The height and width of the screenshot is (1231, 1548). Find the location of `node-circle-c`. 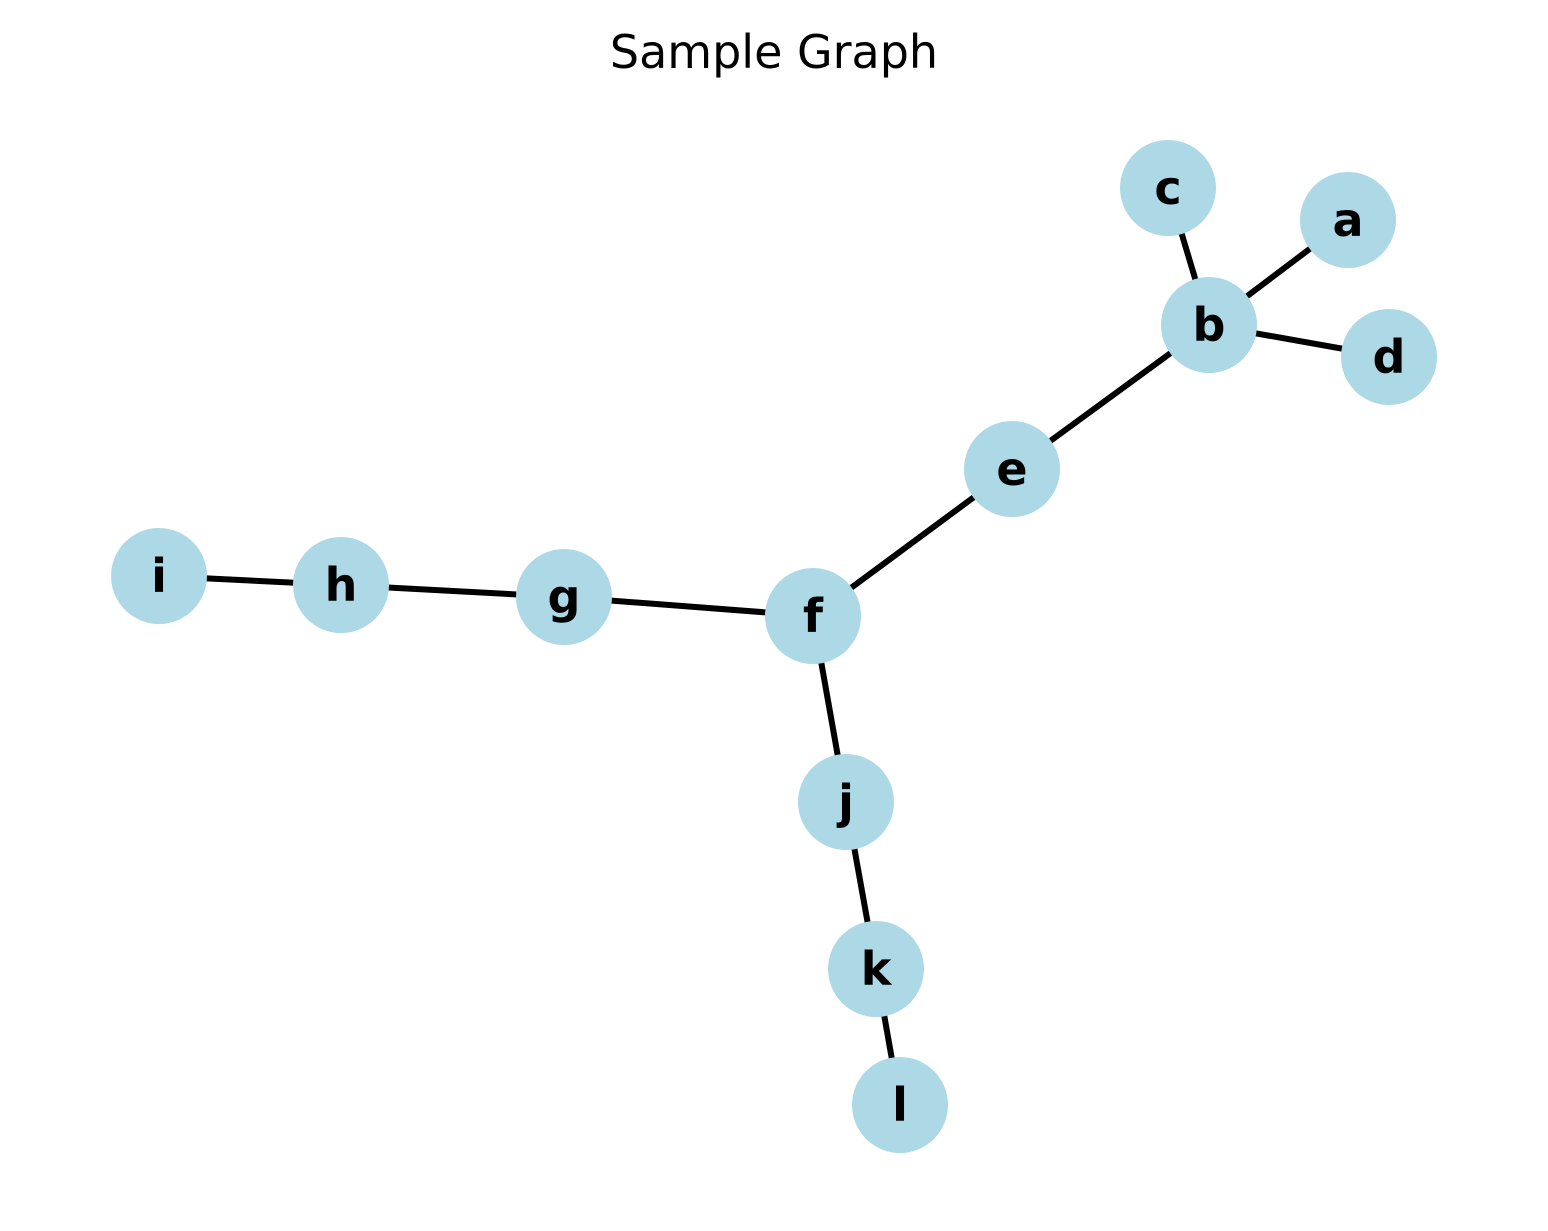

node-circle-c is located at coordinates (1168, 188).